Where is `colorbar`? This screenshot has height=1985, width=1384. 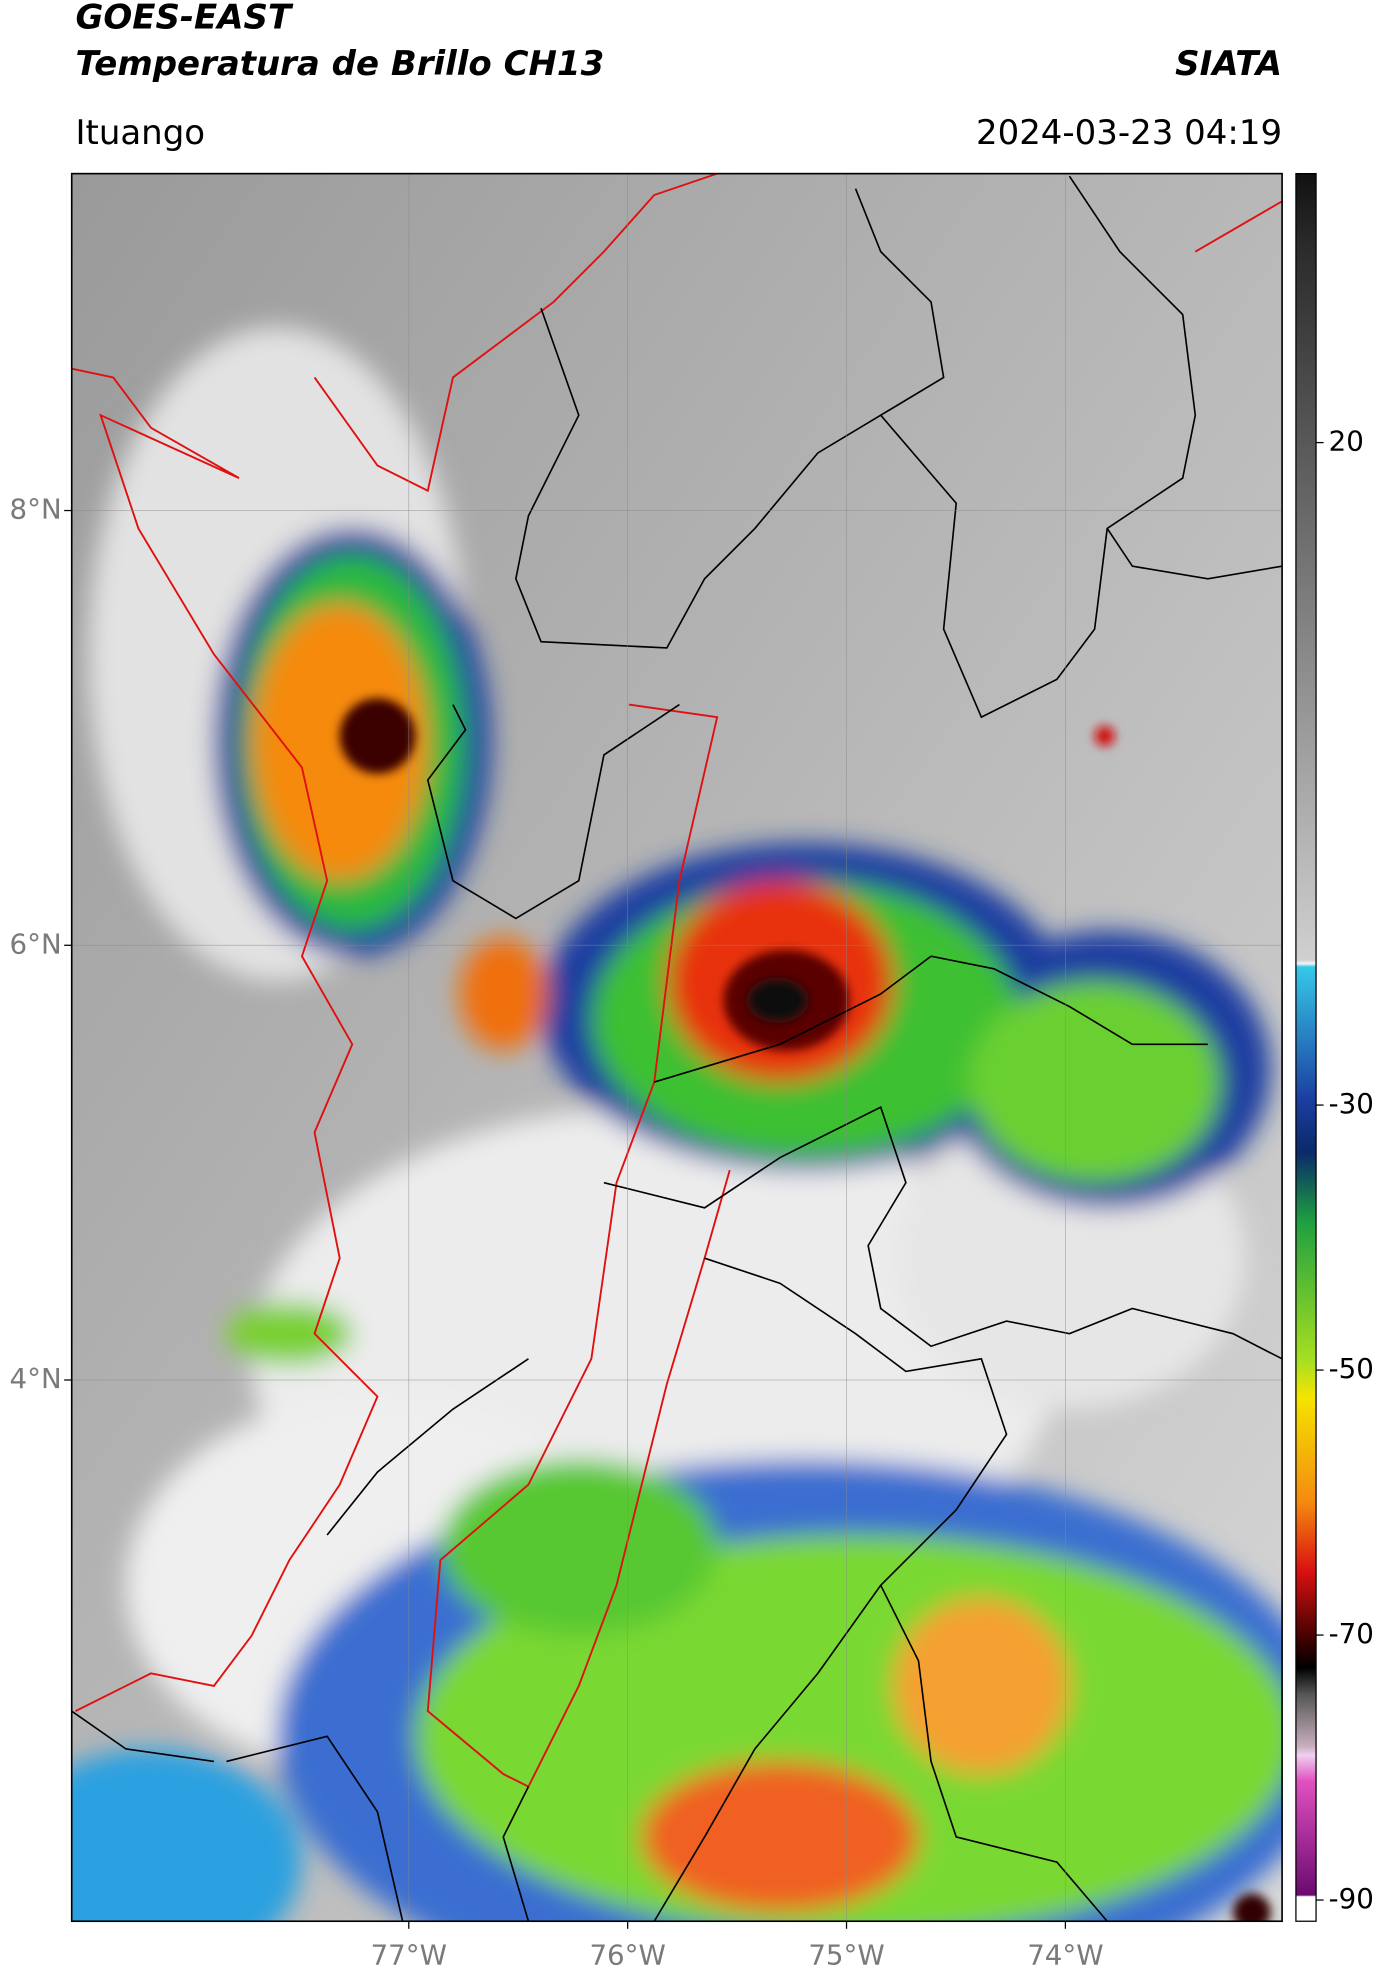 colorbar is located at coordinates (1306, 1047).